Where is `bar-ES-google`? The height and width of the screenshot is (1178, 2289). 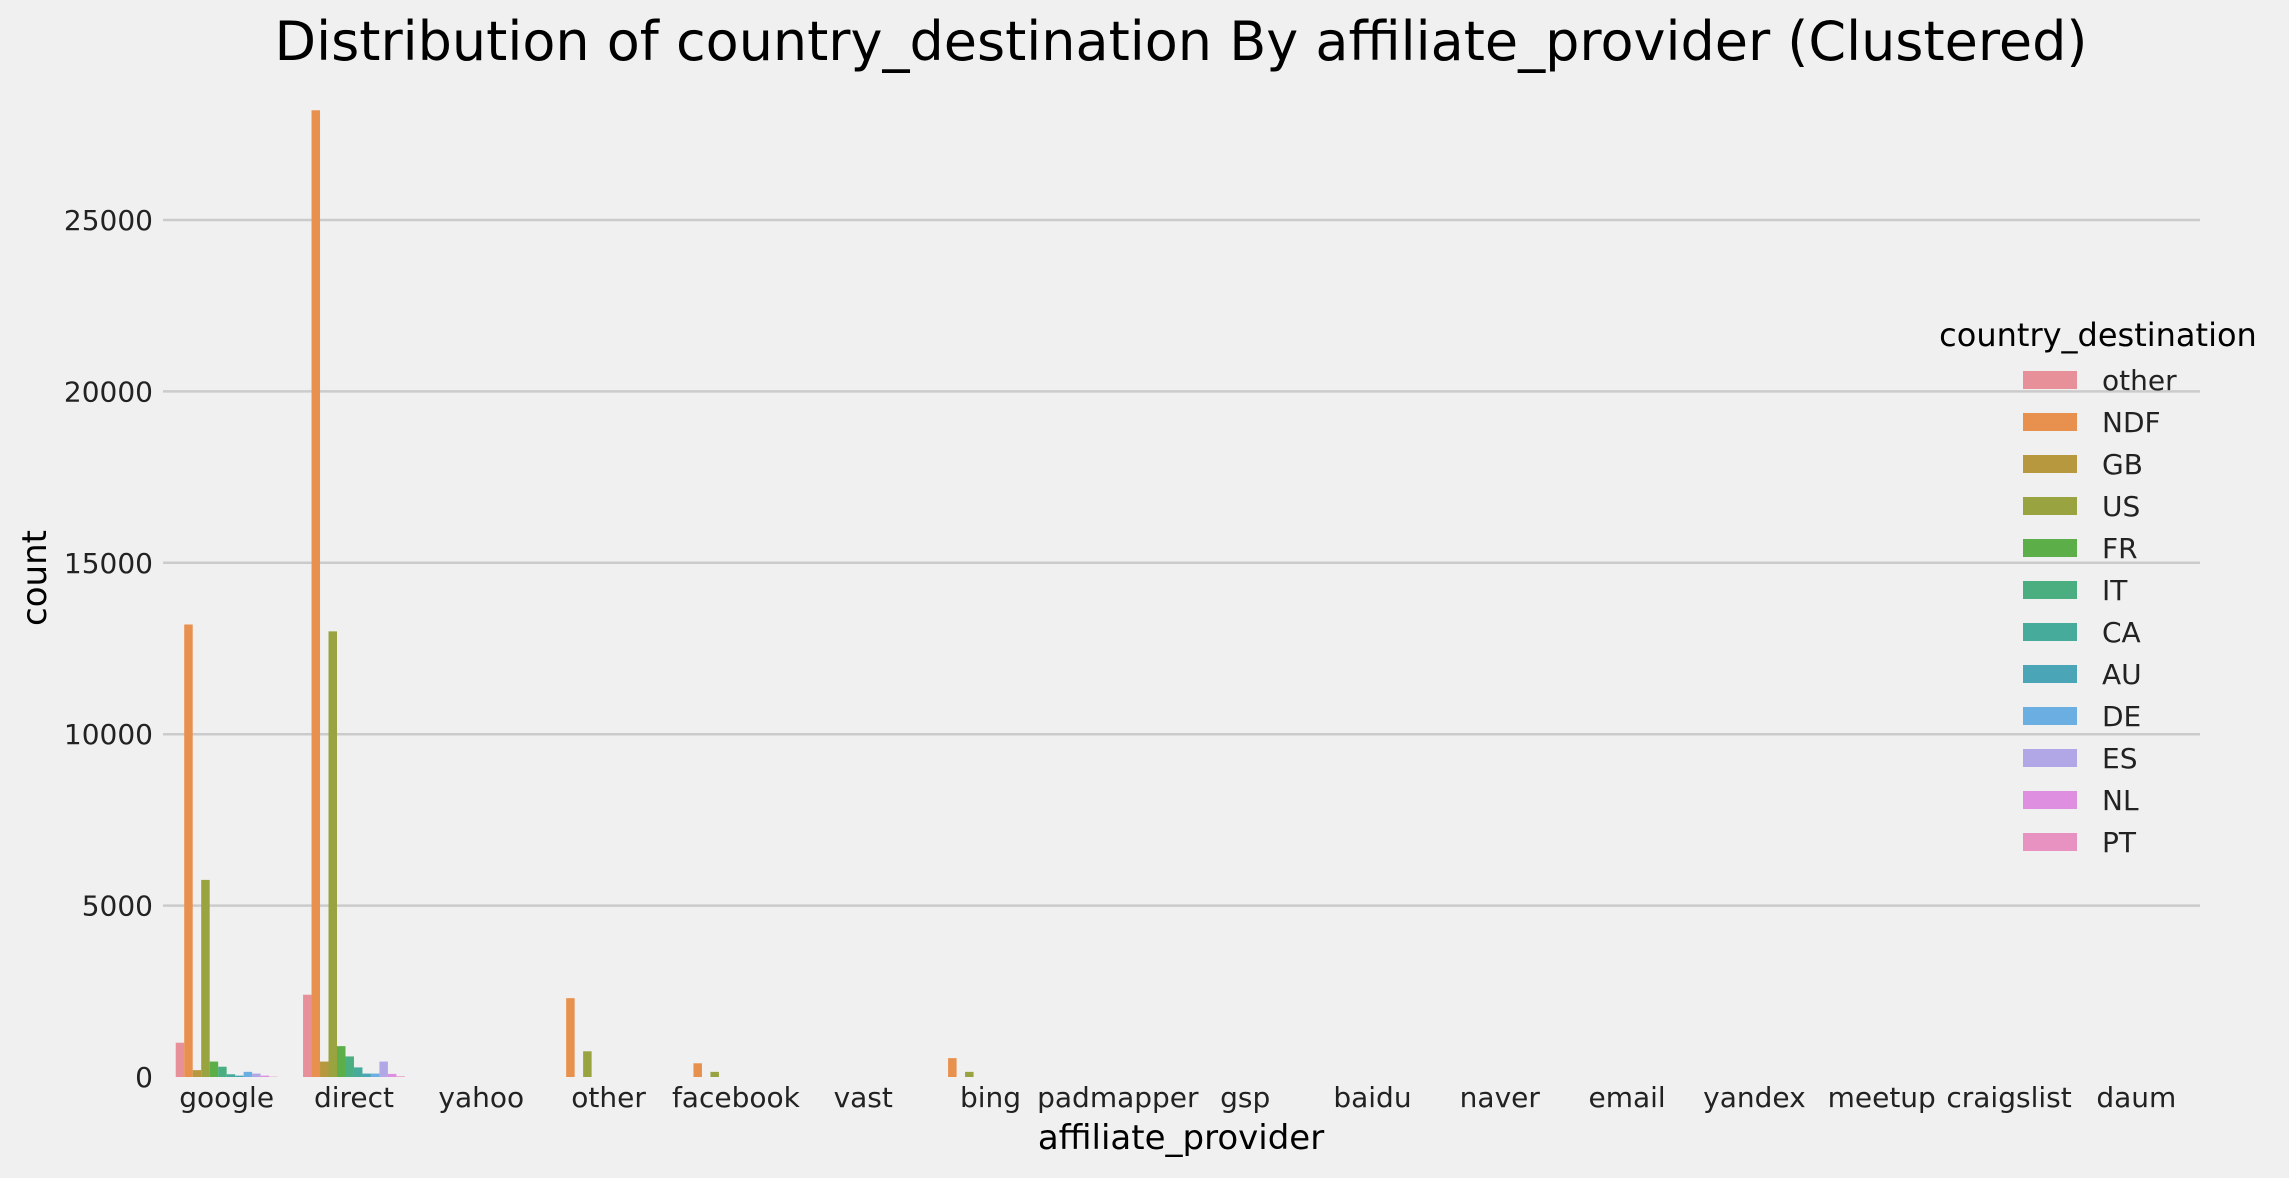 bar-ES-google is located at coordinates (256, 1075).